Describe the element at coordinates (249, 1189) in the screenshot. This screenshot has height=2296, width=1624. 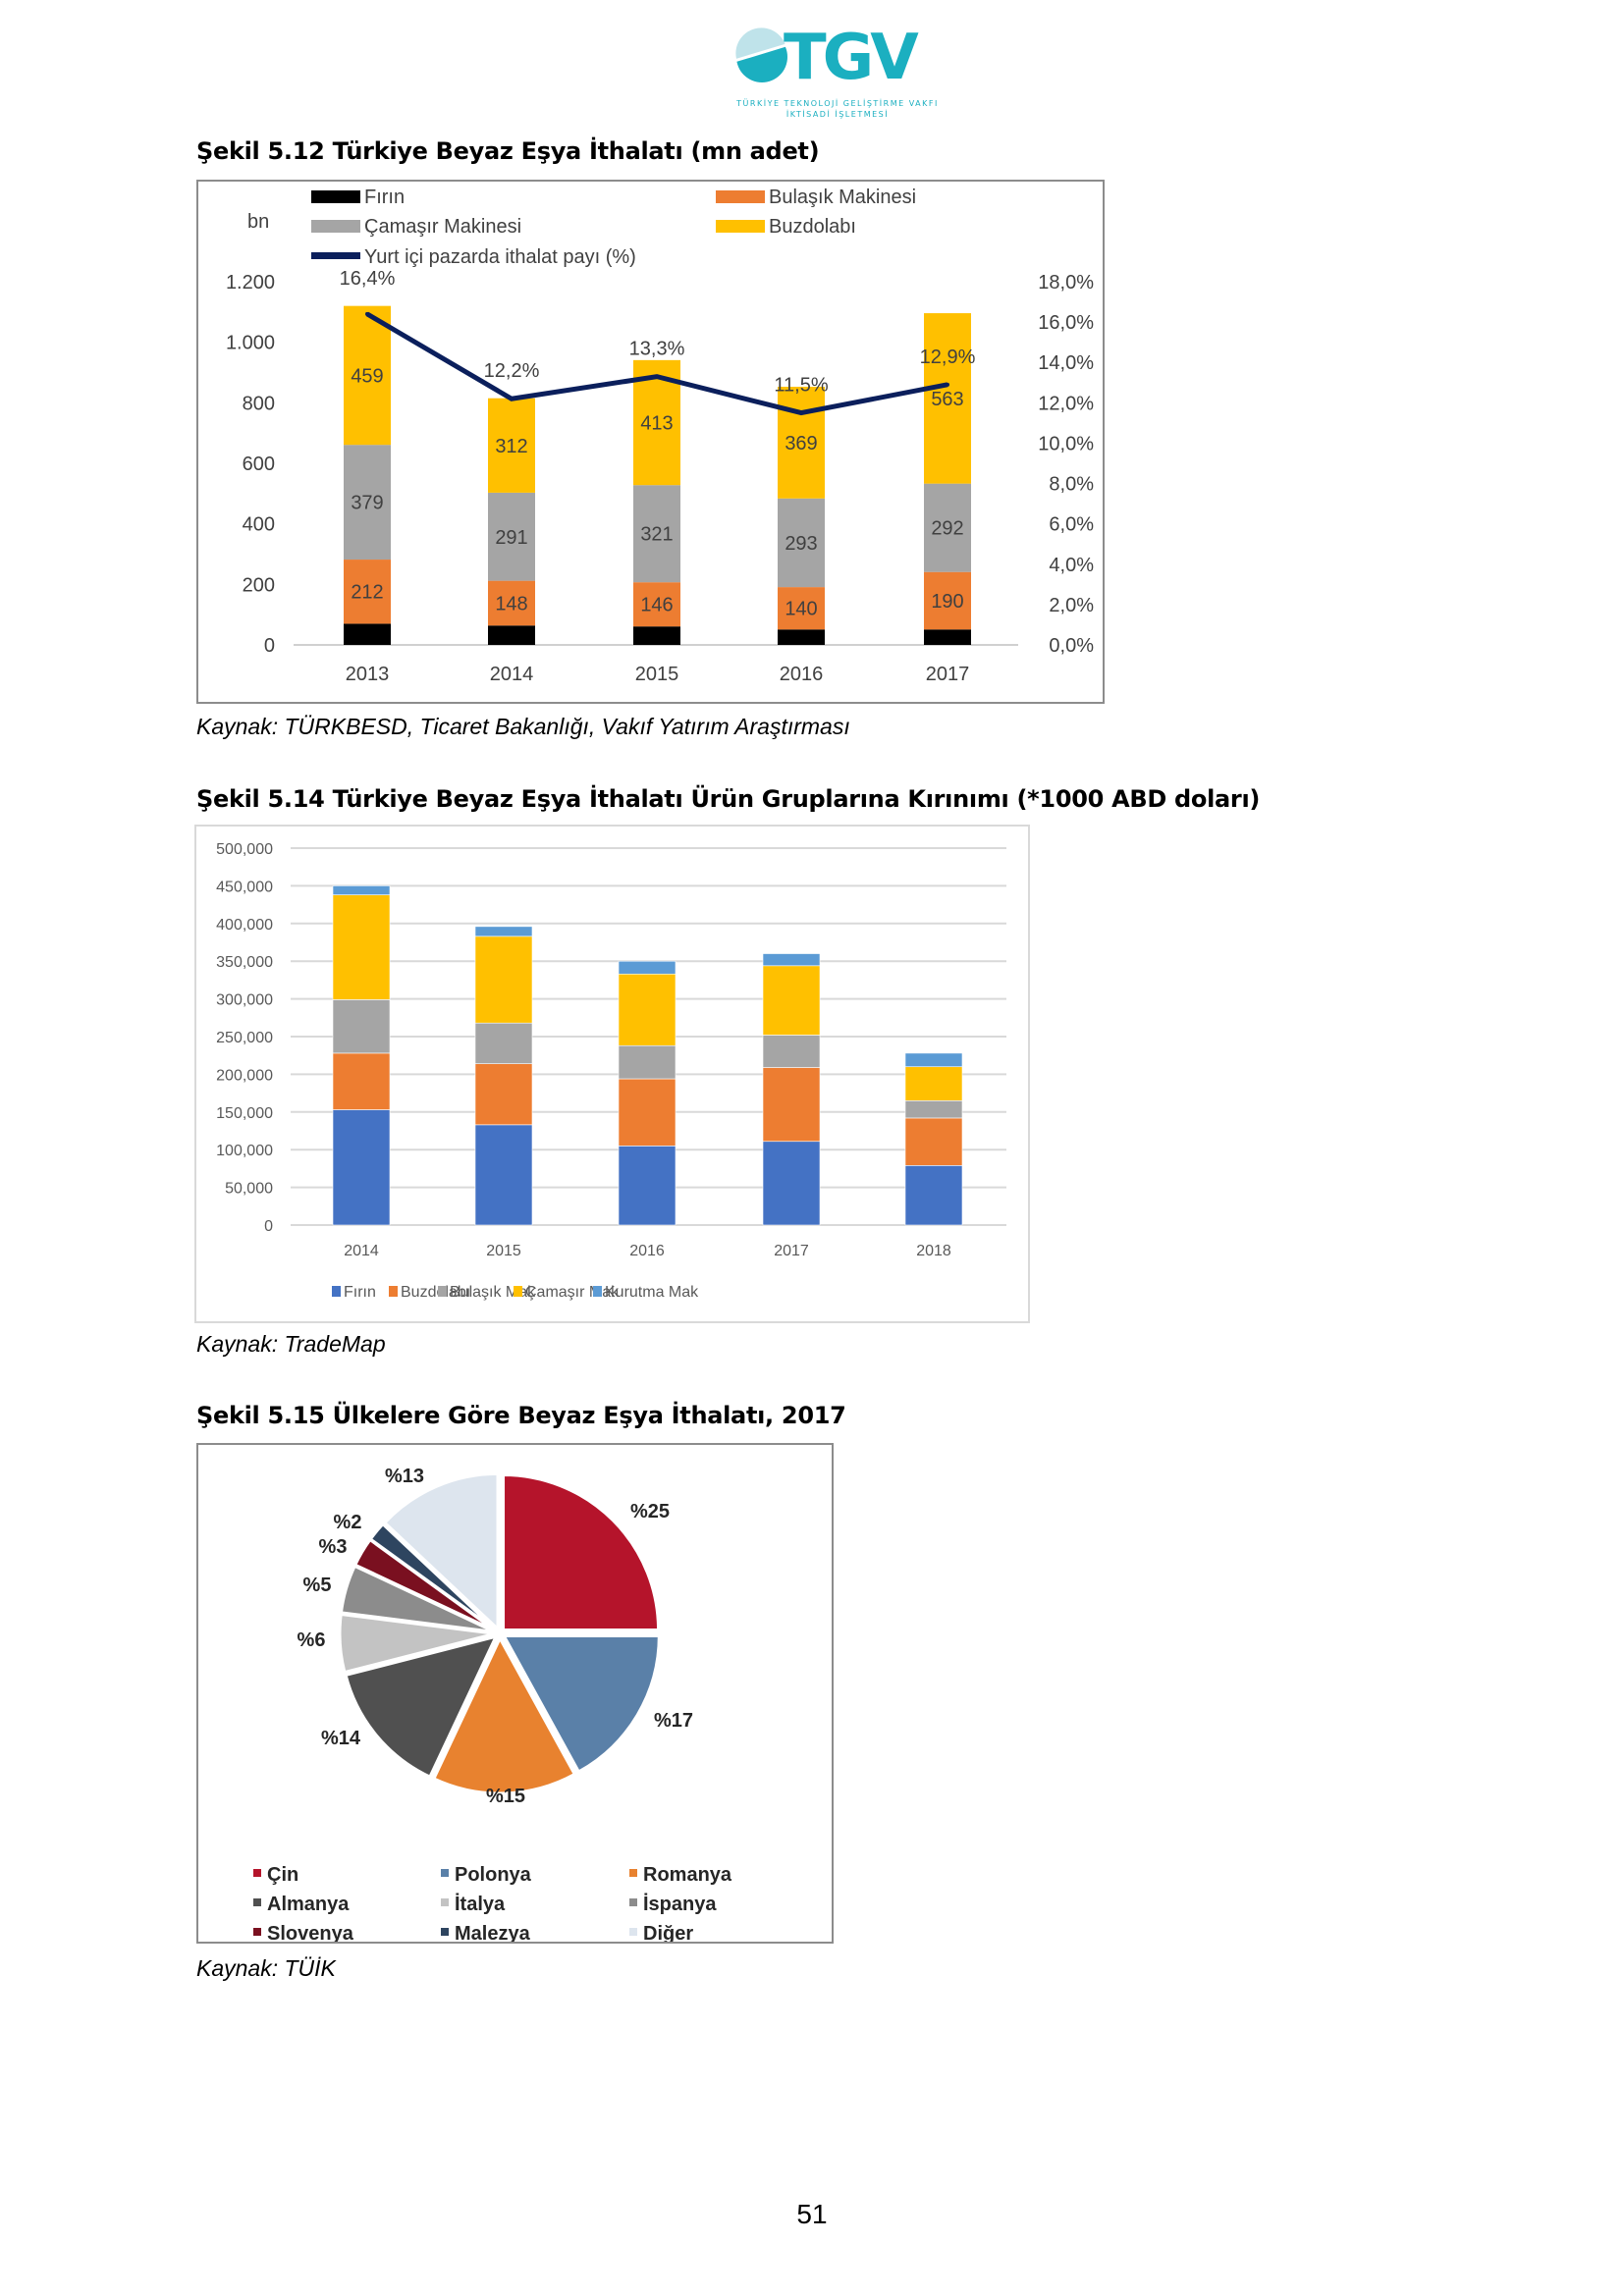
I see `y-tick-label: 50,000` at that location.